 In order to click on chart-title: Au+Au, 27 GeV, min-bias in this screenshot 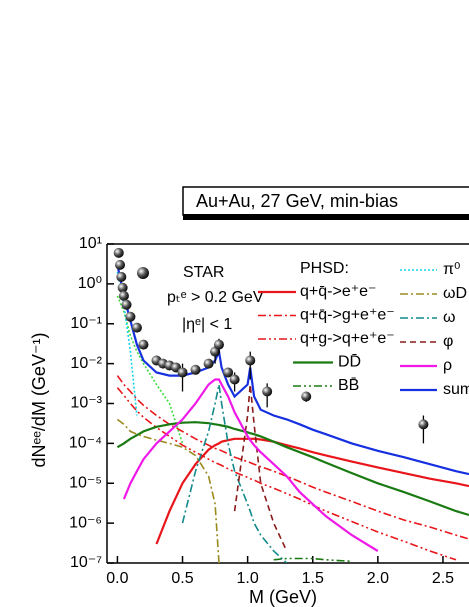, I will do `click(297, 201)`.